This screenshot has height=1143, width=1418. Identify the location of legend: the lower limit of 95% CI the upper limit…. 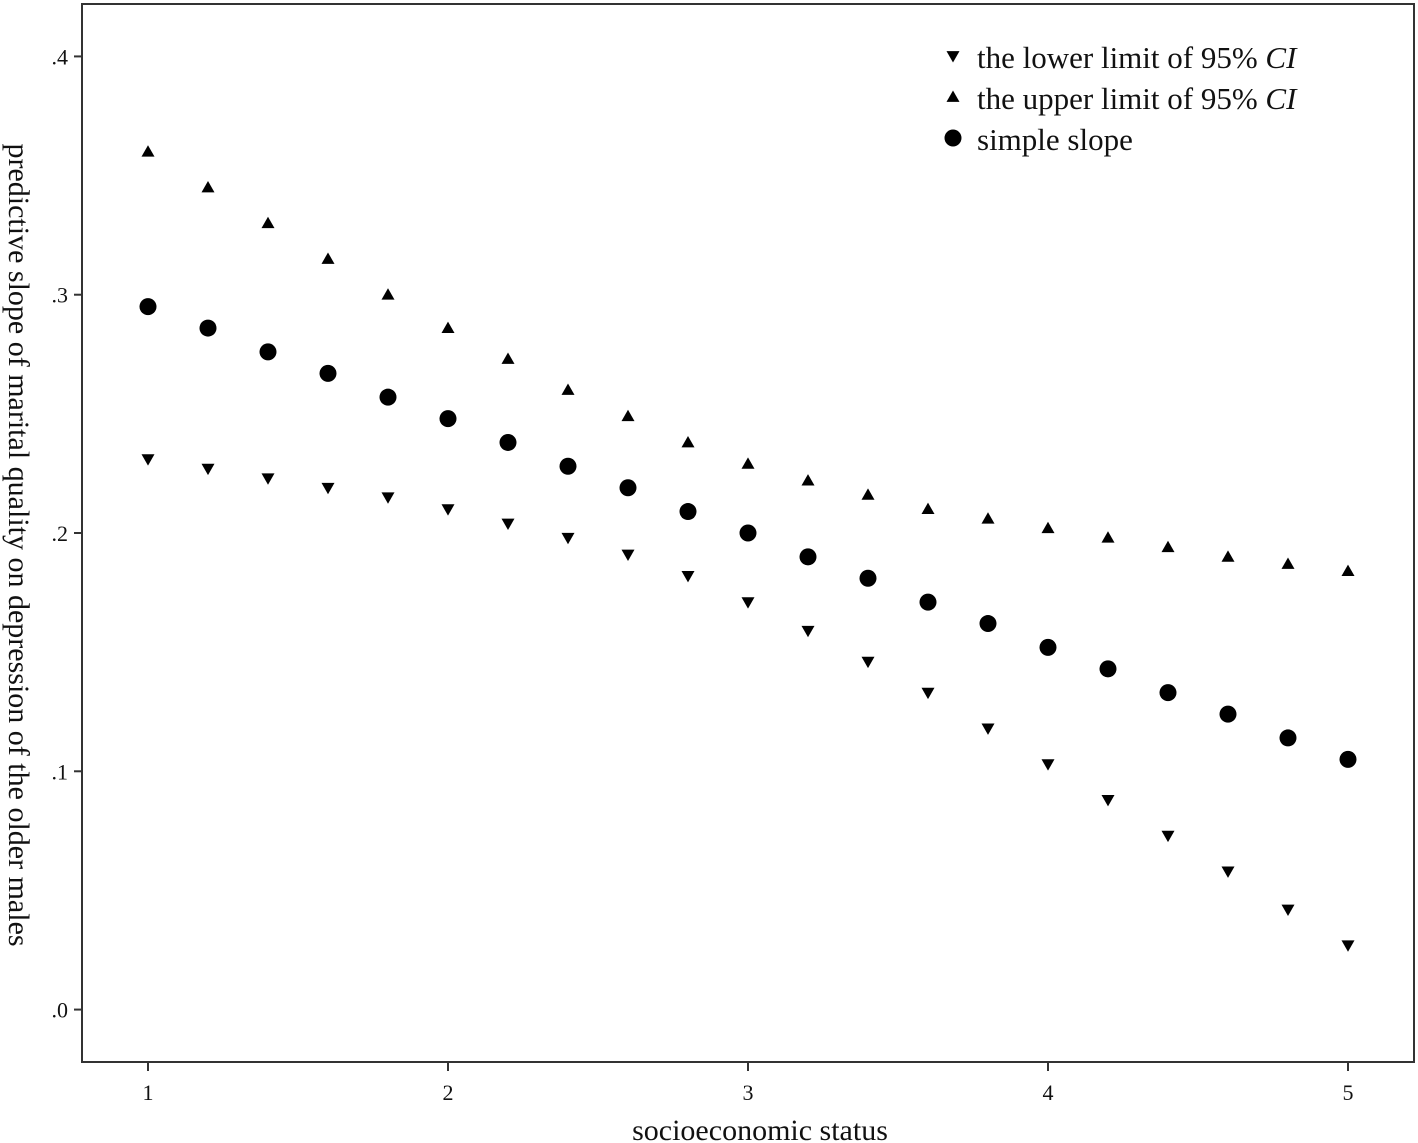
(1121, 98).